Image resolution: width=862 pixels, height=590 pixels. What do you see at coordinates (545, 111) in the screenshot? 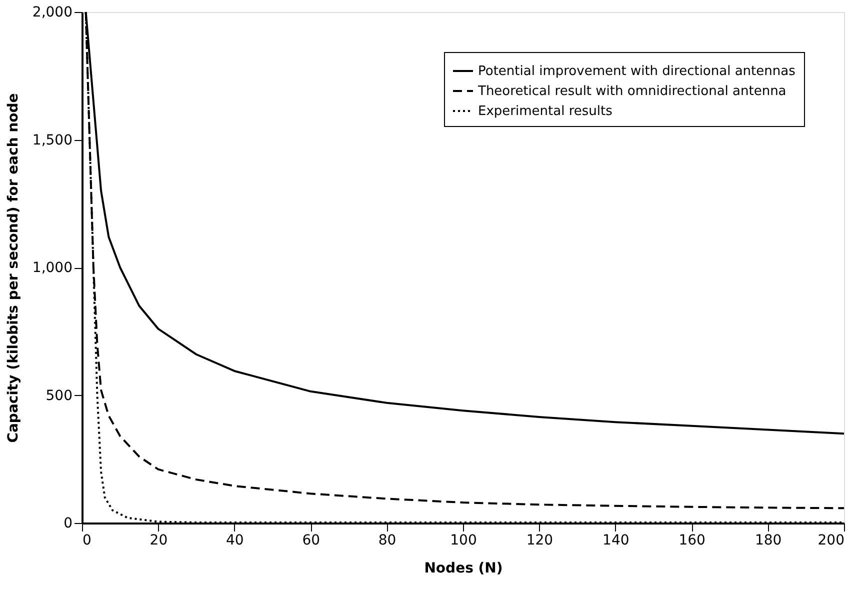
I see `legend-label: Experimental results` at bounding box center [545, 111].